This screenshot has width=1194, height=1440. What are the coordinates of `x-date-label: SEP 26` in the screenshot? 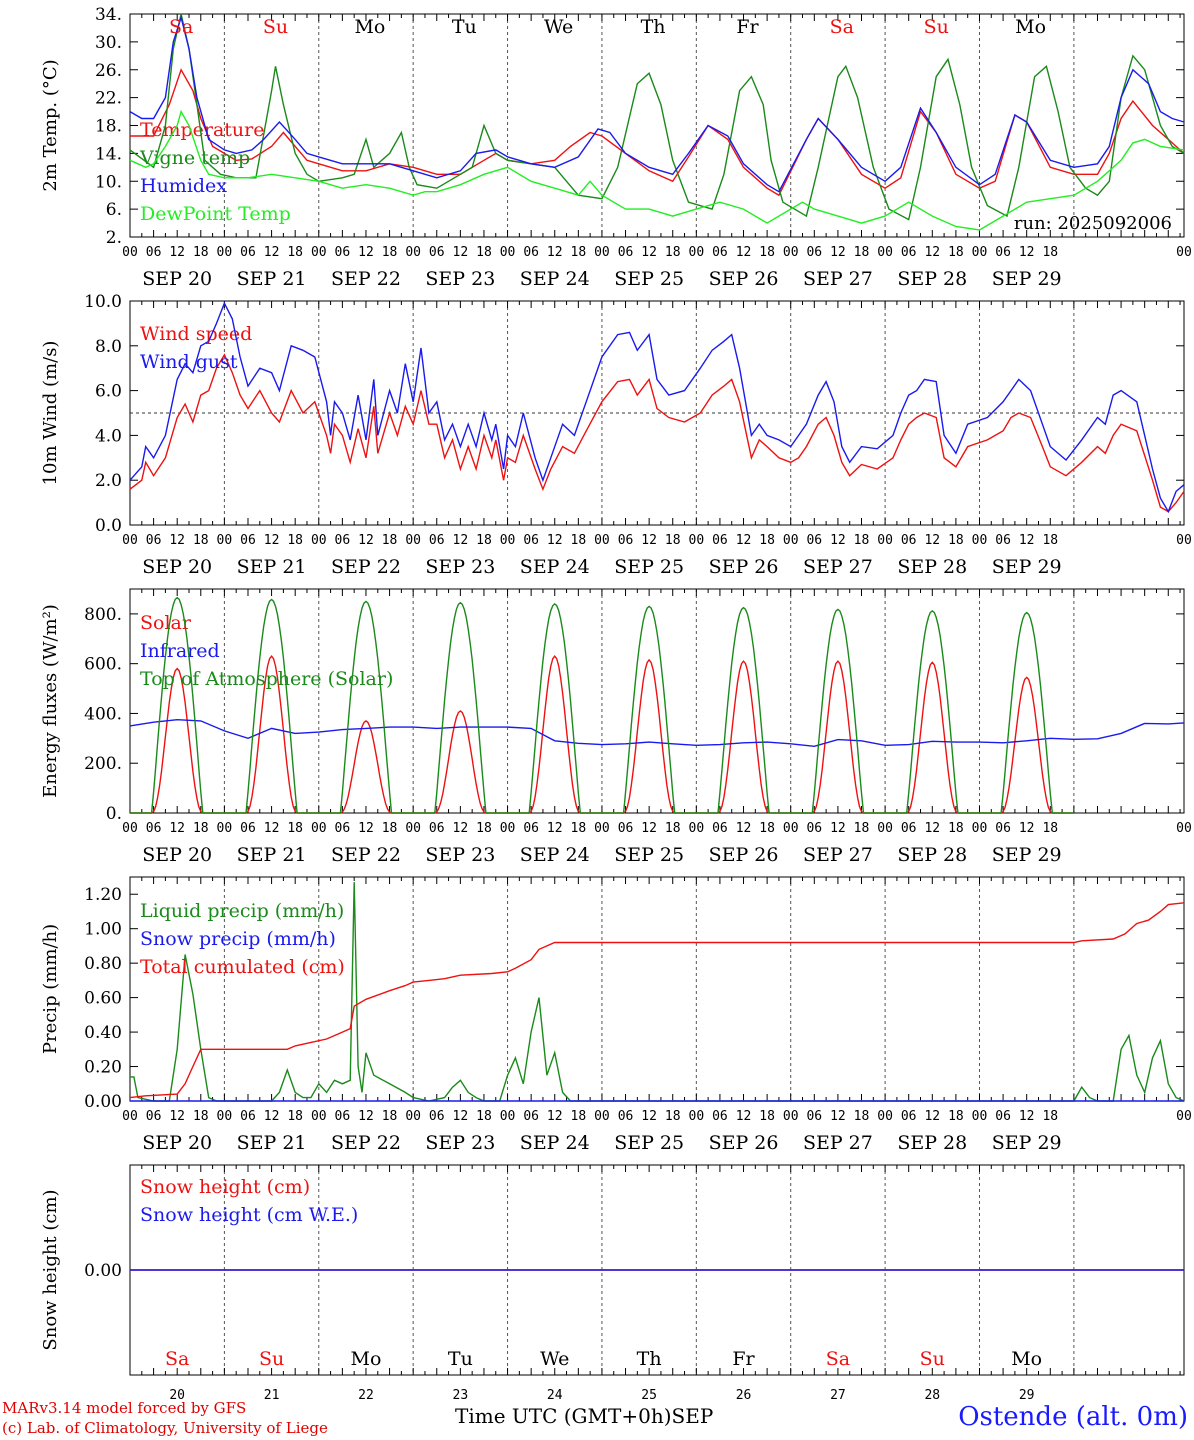 It's located at (744, 855).